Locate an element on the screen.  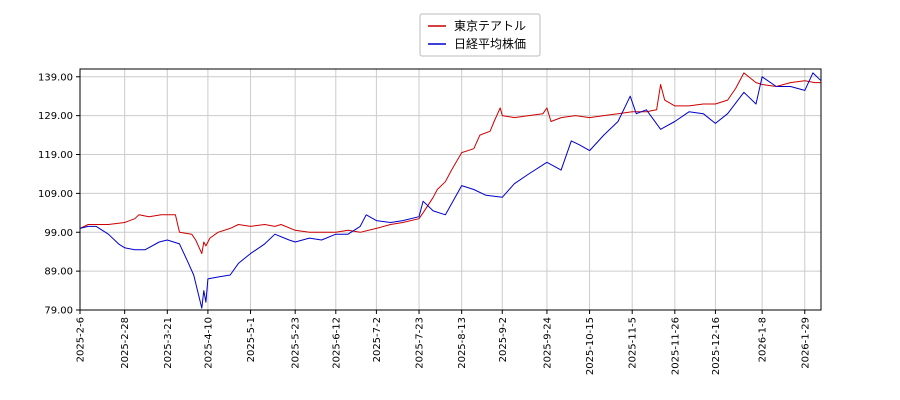
x-tick-label: 2025-5-1 is located at coordinates (251, 339).